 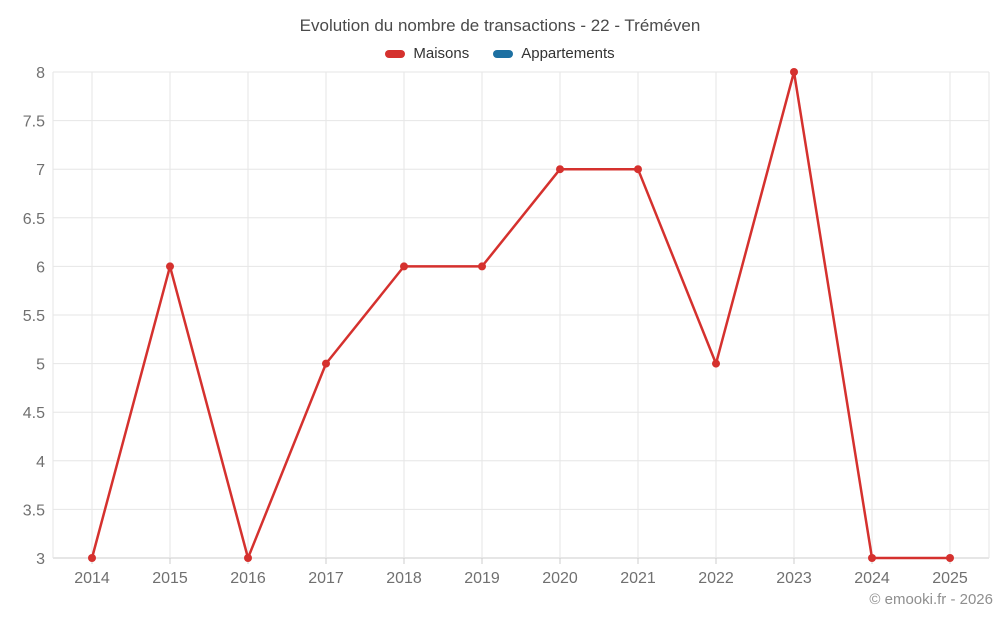 What do you see at coordinates (560, 578) in the screenshot?
I see `x-tick-label: 2020` at bounding box center [560, 578].